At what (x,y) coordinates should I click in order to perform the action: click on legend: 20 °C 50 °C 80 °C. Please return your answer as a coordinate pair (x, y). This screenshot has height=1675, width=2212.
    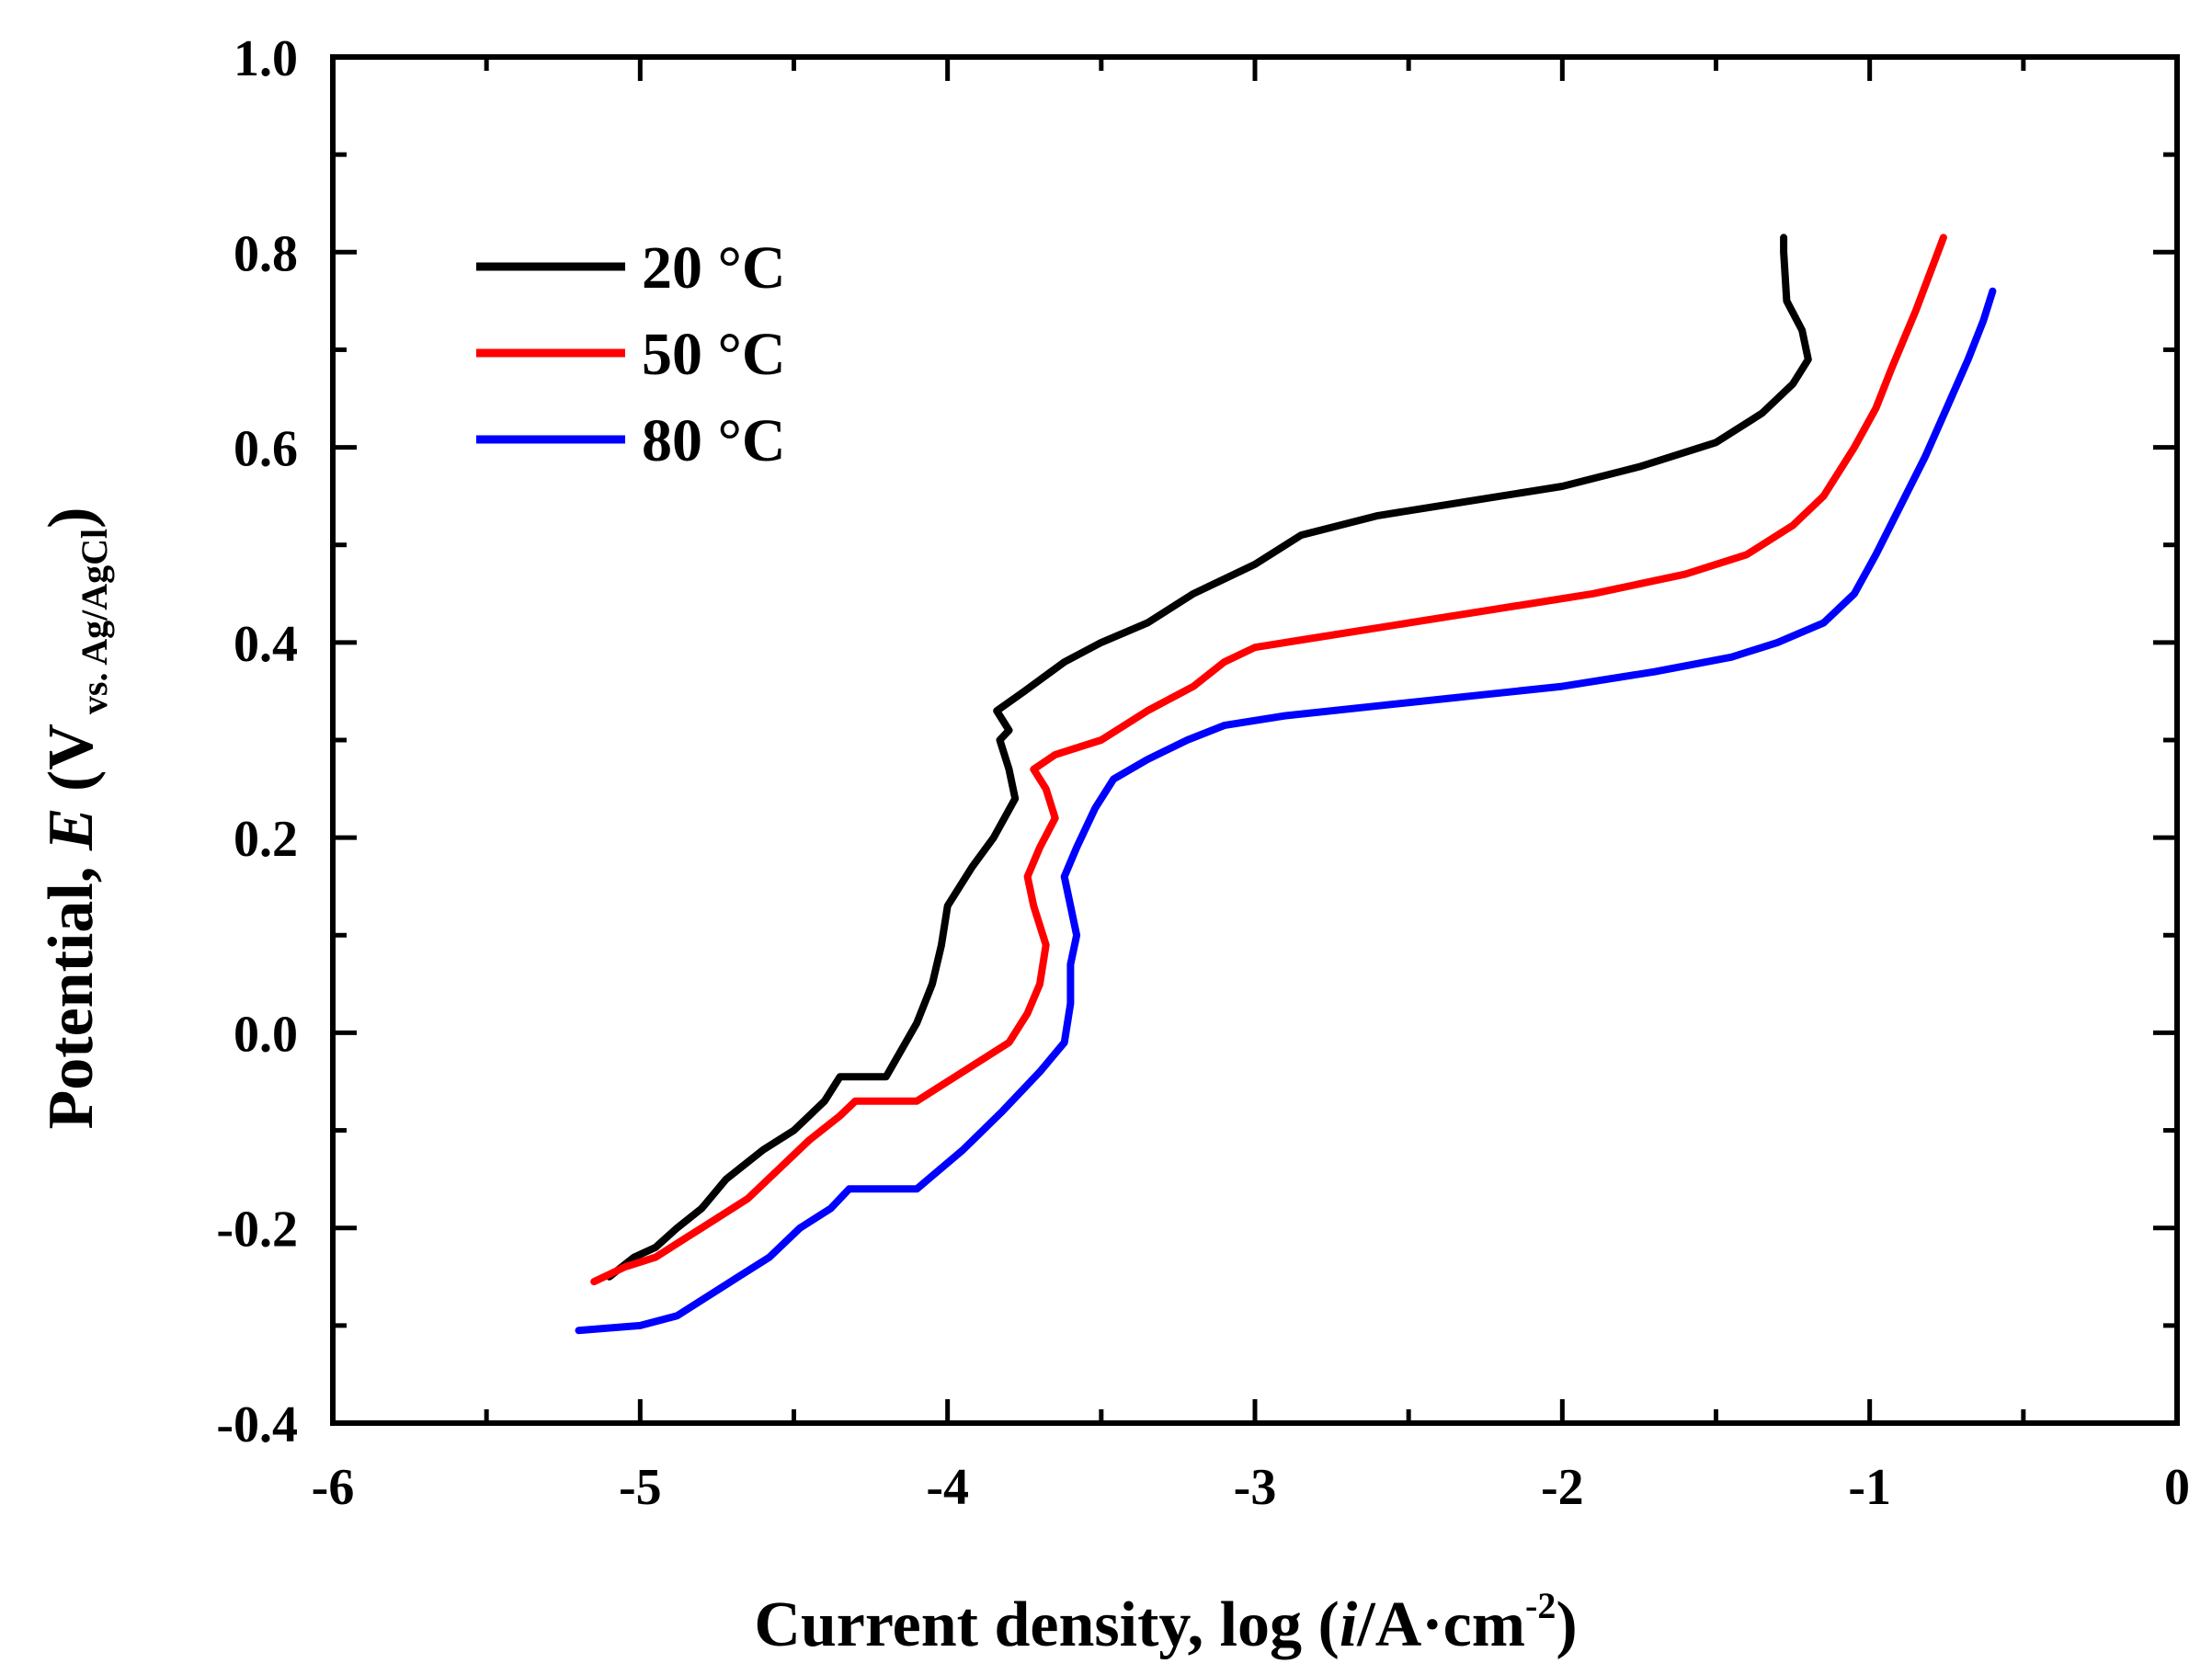
    Looking at the image, I should click on (631, 354).